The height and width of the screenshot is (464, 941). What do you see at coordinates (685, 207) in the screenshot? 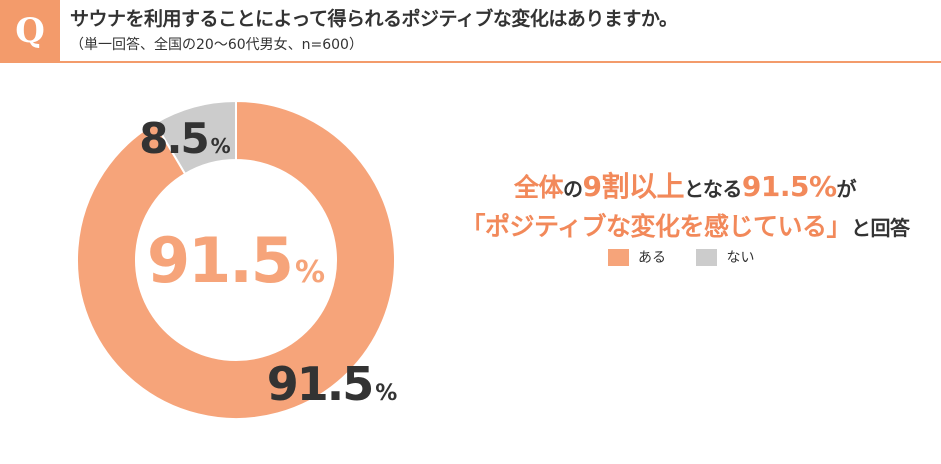
I see `headline-text: 全体の9割以上となる91.5%が 「ポジティブな変化を感じている」と回答` at bounding box center [685, 207].